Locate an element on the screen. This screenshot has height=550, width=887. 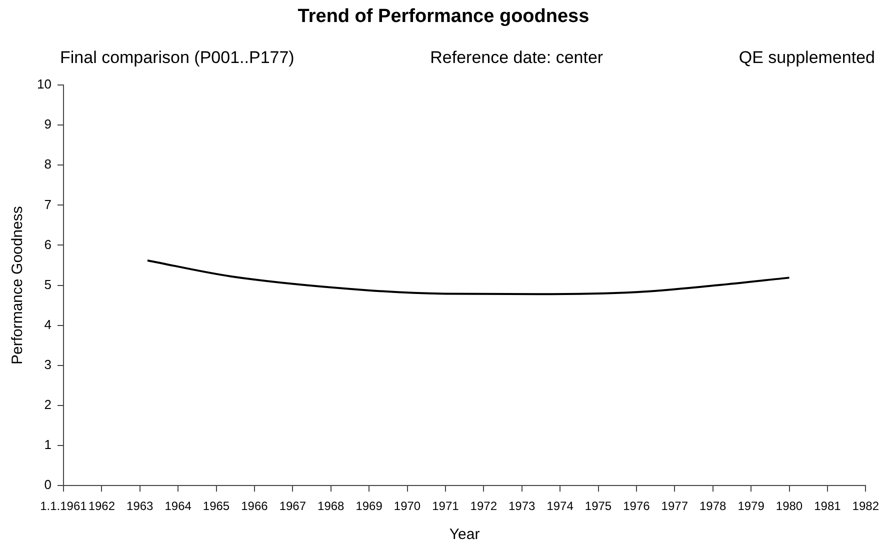
y-tick-label: 5 is located at coordinates (48, 284).